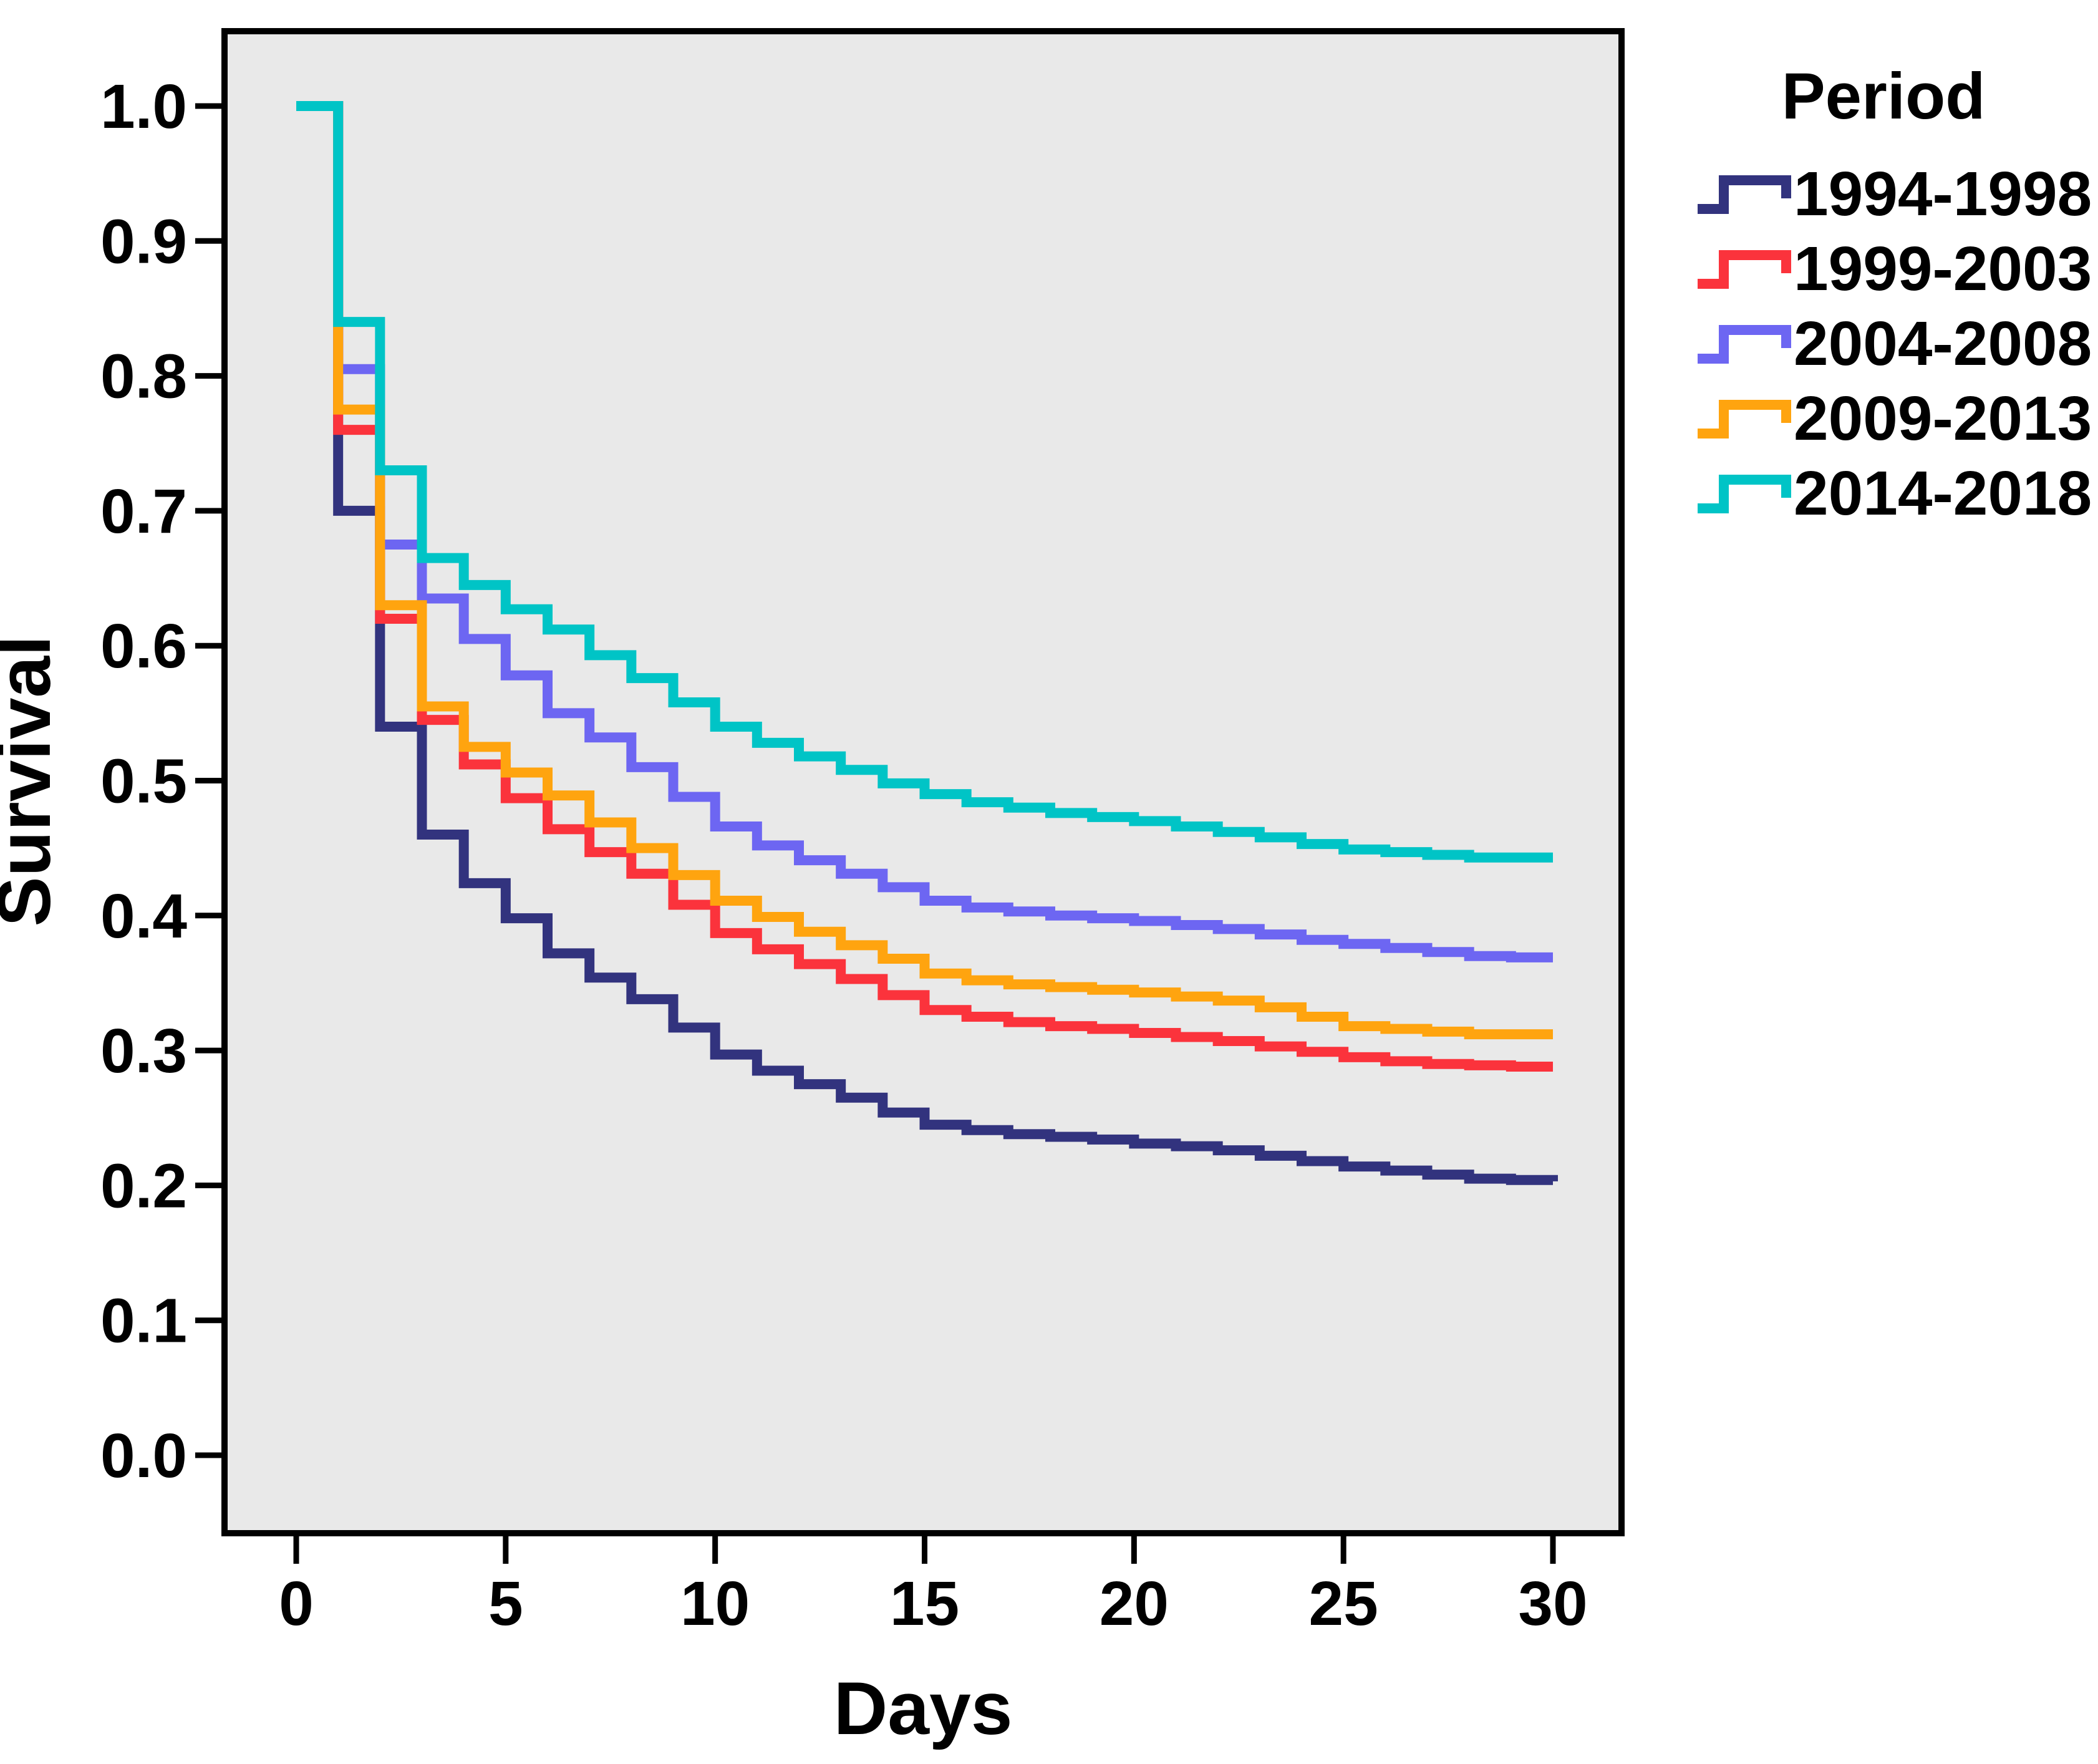 This screenshot has width=2098, height=1764. What do you see at coordinates (1343, 1604) in the screenshot?
I see `x-tick-label: 25` at bounding box center [1343, 1604].